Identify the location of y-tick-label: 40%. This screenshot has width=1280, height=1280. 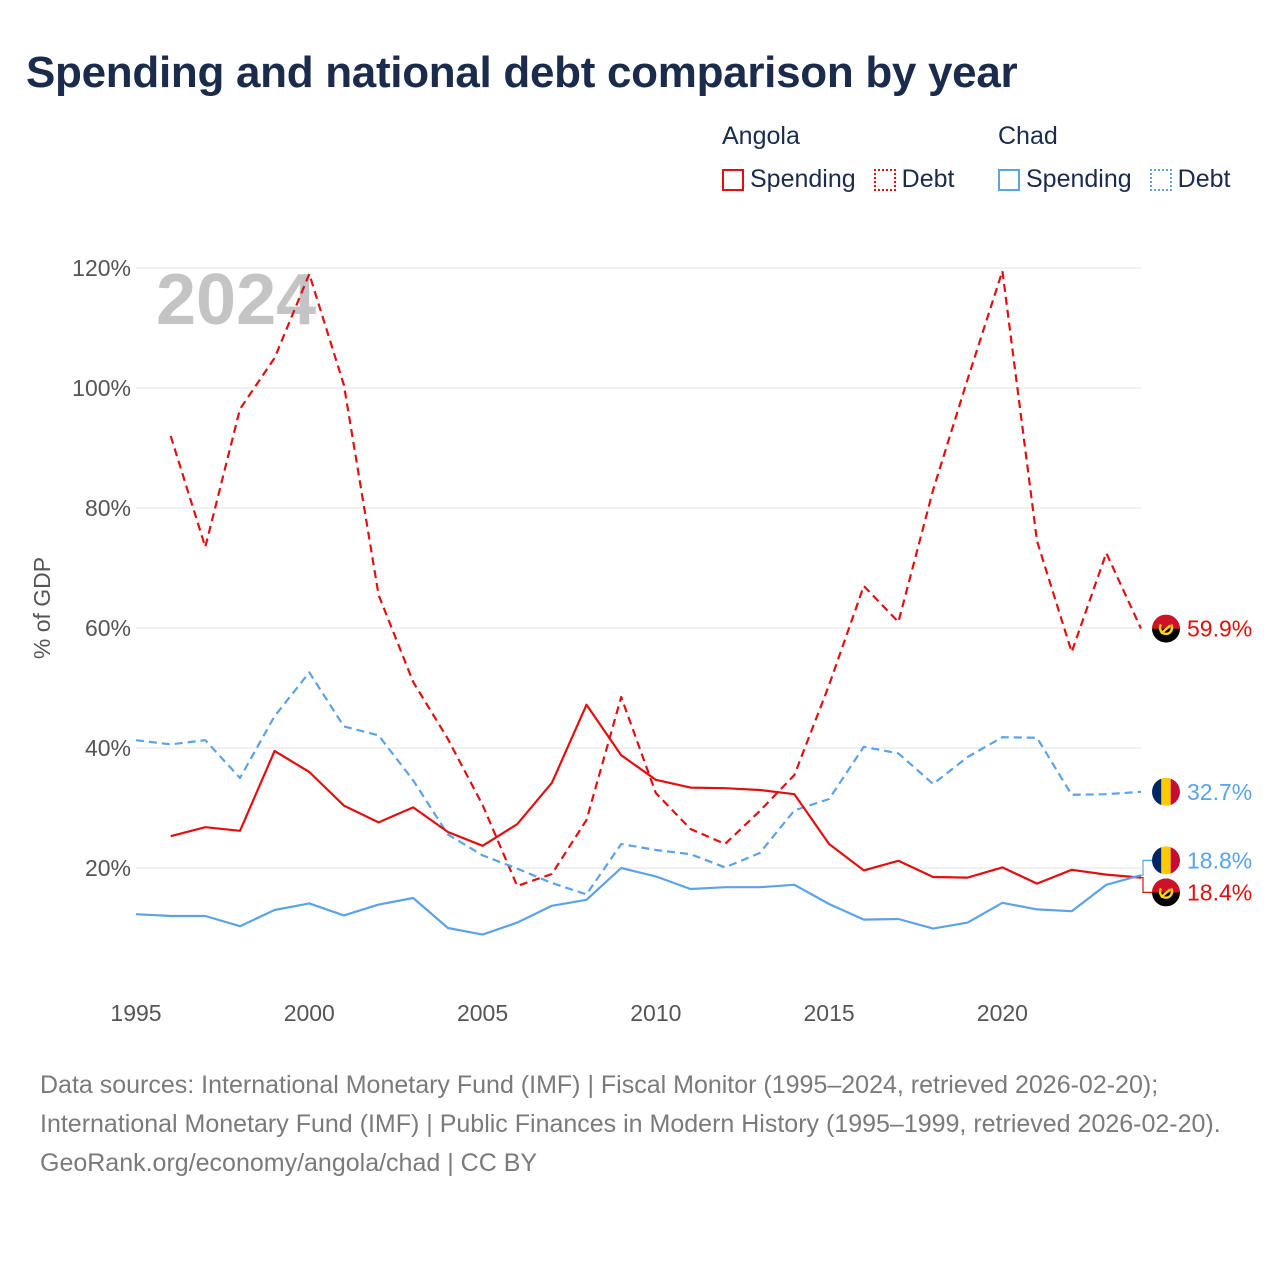
(108, 748).